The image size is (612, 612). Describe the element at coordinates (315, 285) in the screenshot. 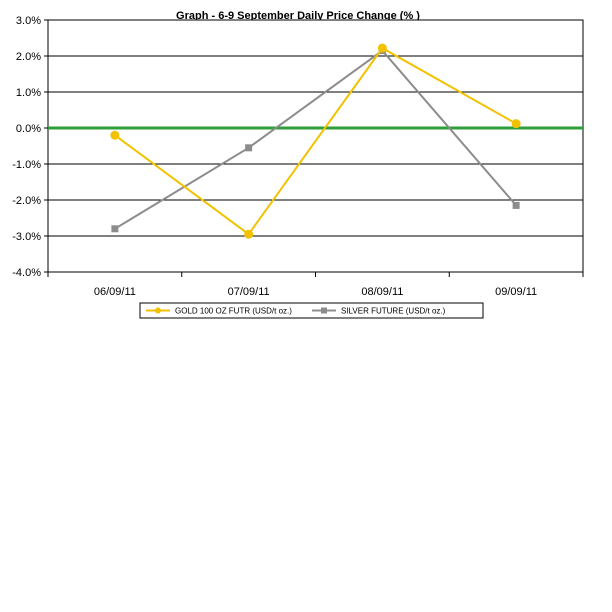

I see `x-axis: 06/09/11 07/09/11 08/09/11 09/09/11` at that location.